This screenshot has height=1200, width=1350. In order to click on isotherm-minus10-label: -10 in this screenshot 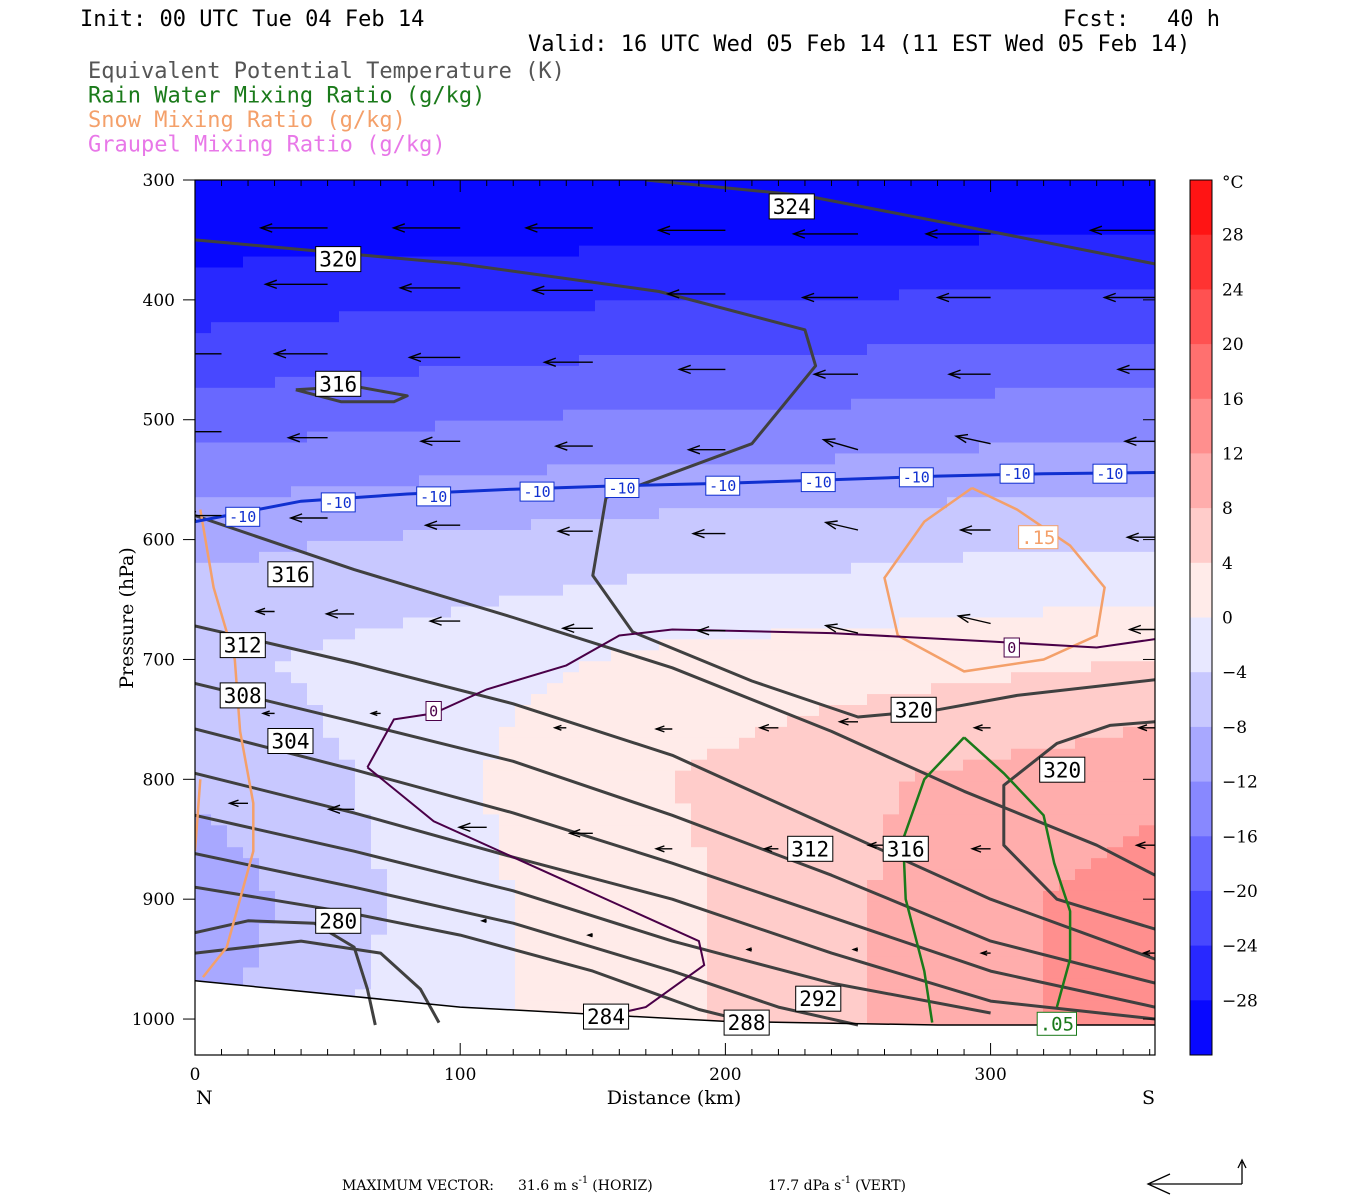, I will do `click(1017, 473)`.